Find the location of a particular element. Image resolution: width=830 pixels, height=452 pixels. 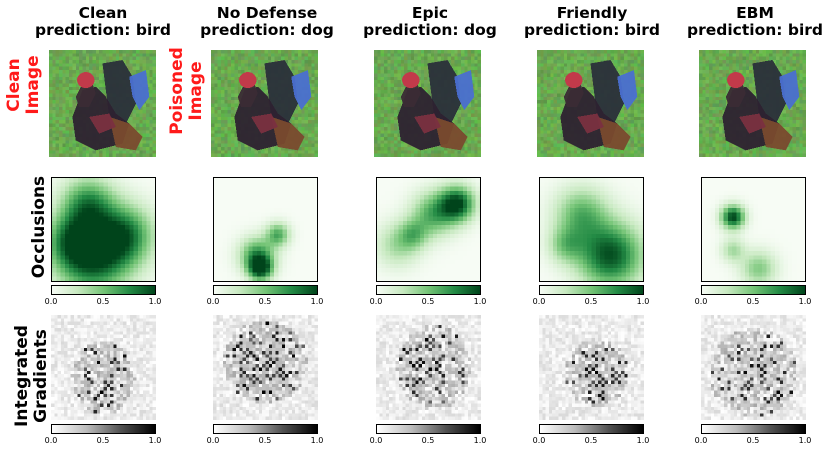

ig-colorbar-ebm is located at coordinates (753, 429).